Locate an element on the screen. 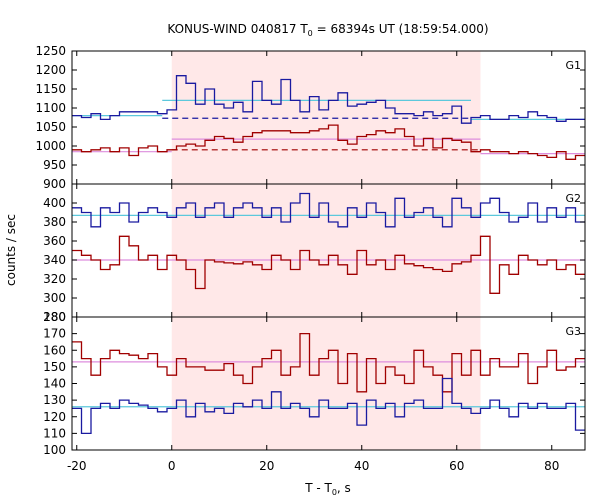 The image size is (600, 500). x-tick-label: 60 is located at coordinates (456, 466).